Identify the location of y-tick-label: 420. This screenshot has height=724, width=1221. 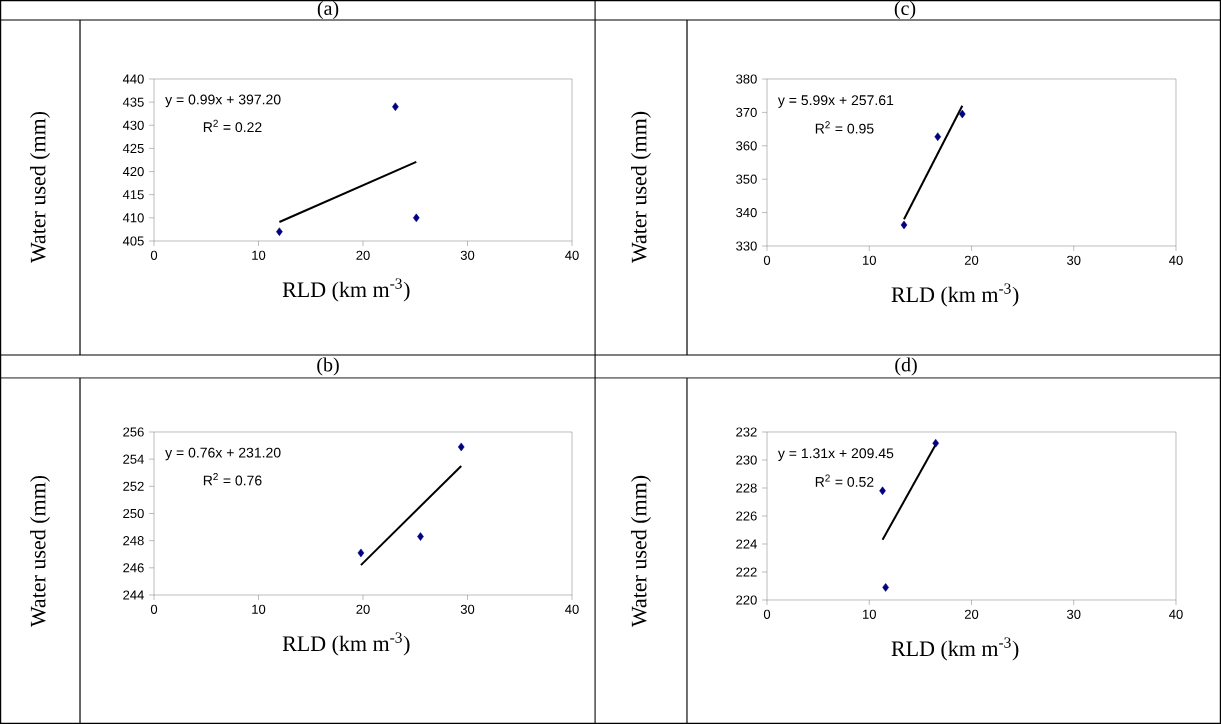
(133, 171).